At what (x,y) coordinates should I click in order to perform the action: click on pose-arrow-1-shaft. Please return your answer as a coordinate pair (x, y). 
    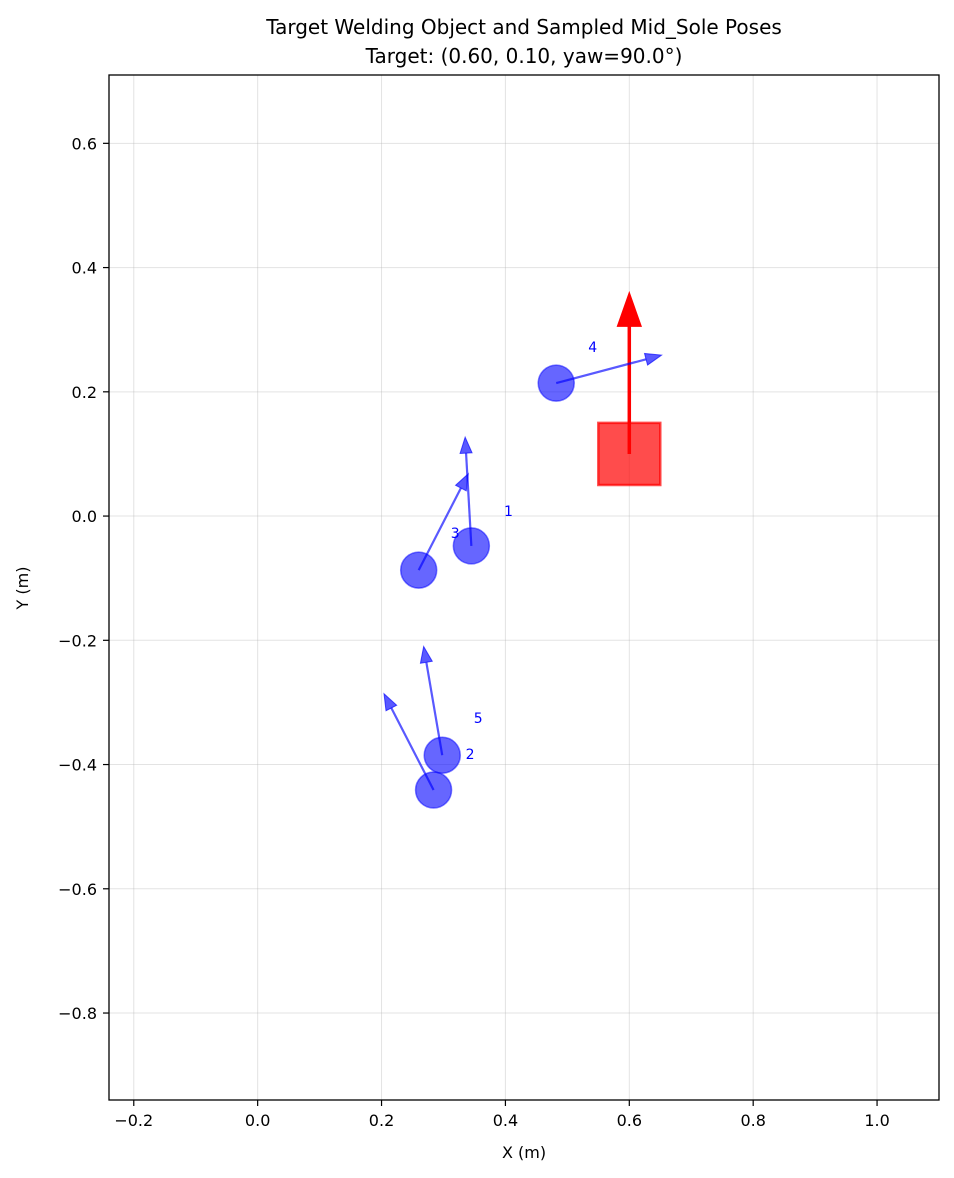
    Looking at the image, I should click on (468, 499).